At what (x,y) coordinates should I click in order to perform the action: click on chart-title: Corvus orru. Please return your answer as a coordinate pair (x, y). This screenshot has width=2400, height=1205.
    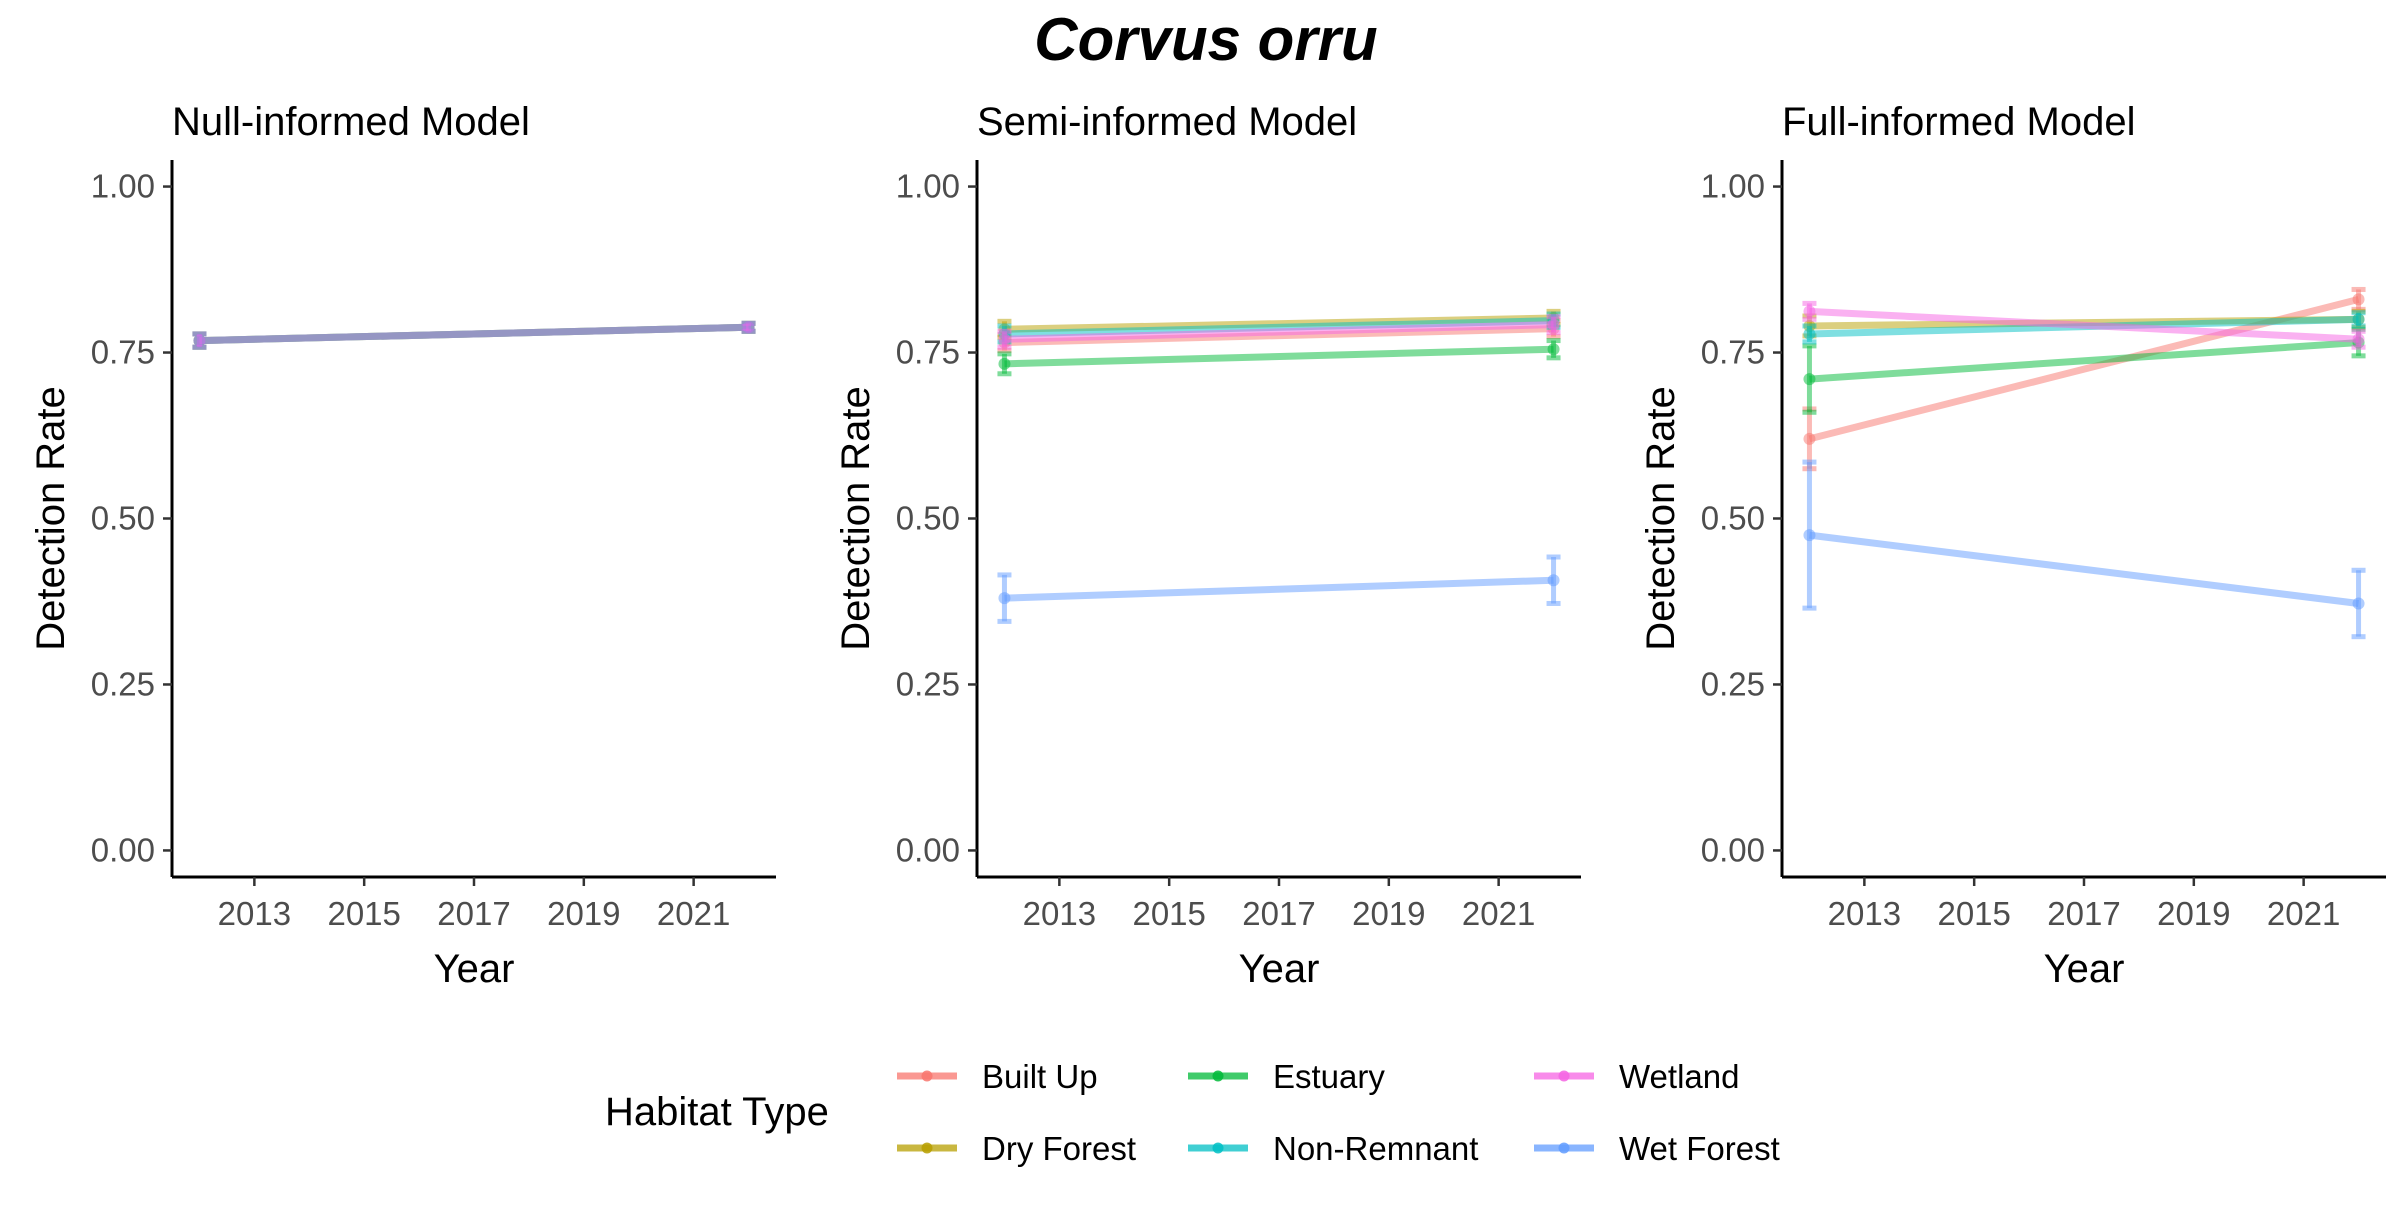
    Looking at the image, I should click on (1205, 39).